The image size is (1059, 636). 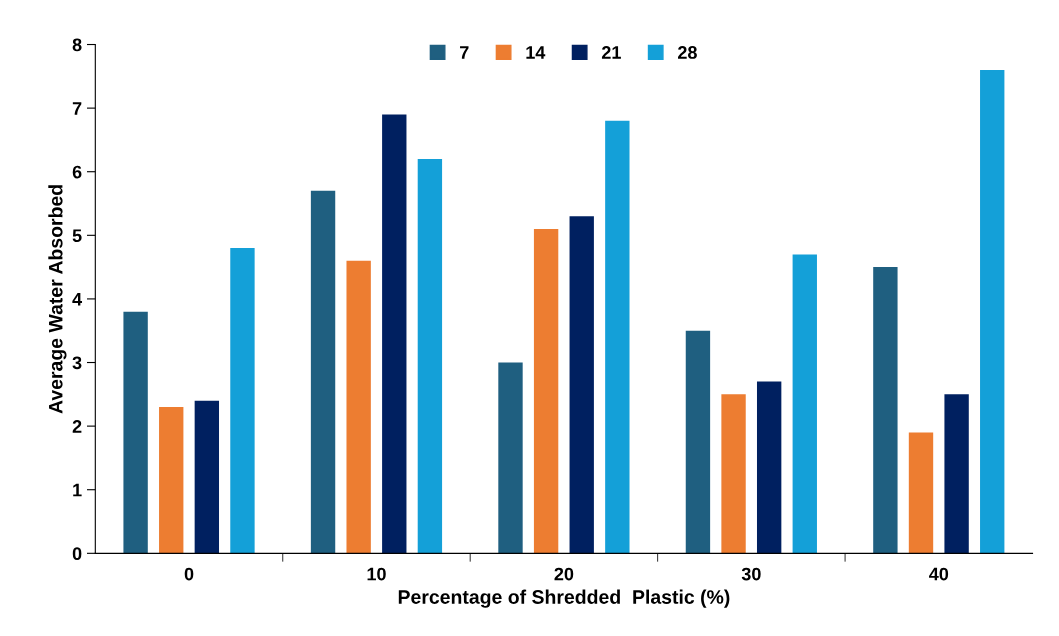 I want to click on legend-label: 28, so click(x=687, y=52).